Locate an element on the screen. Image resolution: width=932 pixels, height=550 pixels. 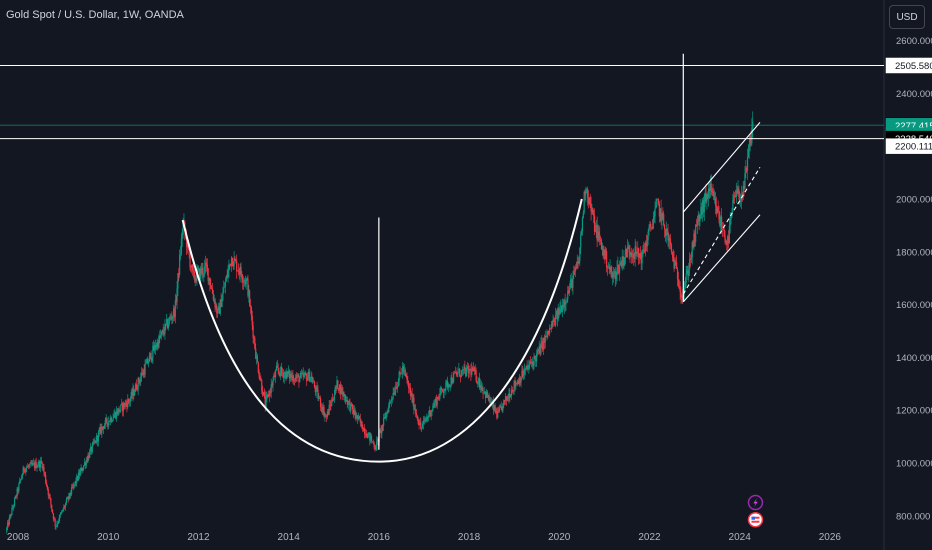
us-flag-stripe is located at coordinates (755, 517).